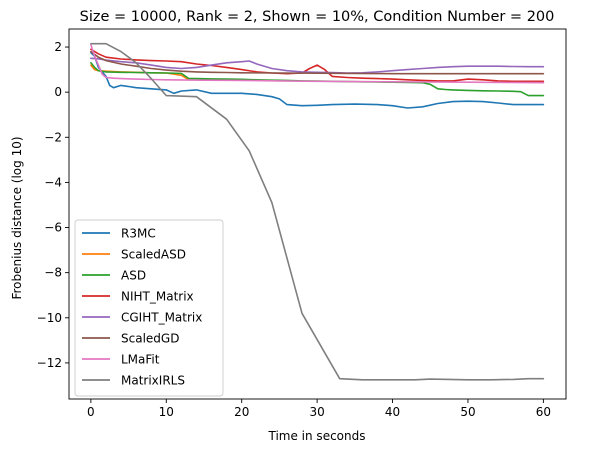 This screenshot has height=457, width=599. What do you see at coordinates (49, 363) in the screenshot?
I see `y-tick-label: −12` at bounding box center [49, 363].